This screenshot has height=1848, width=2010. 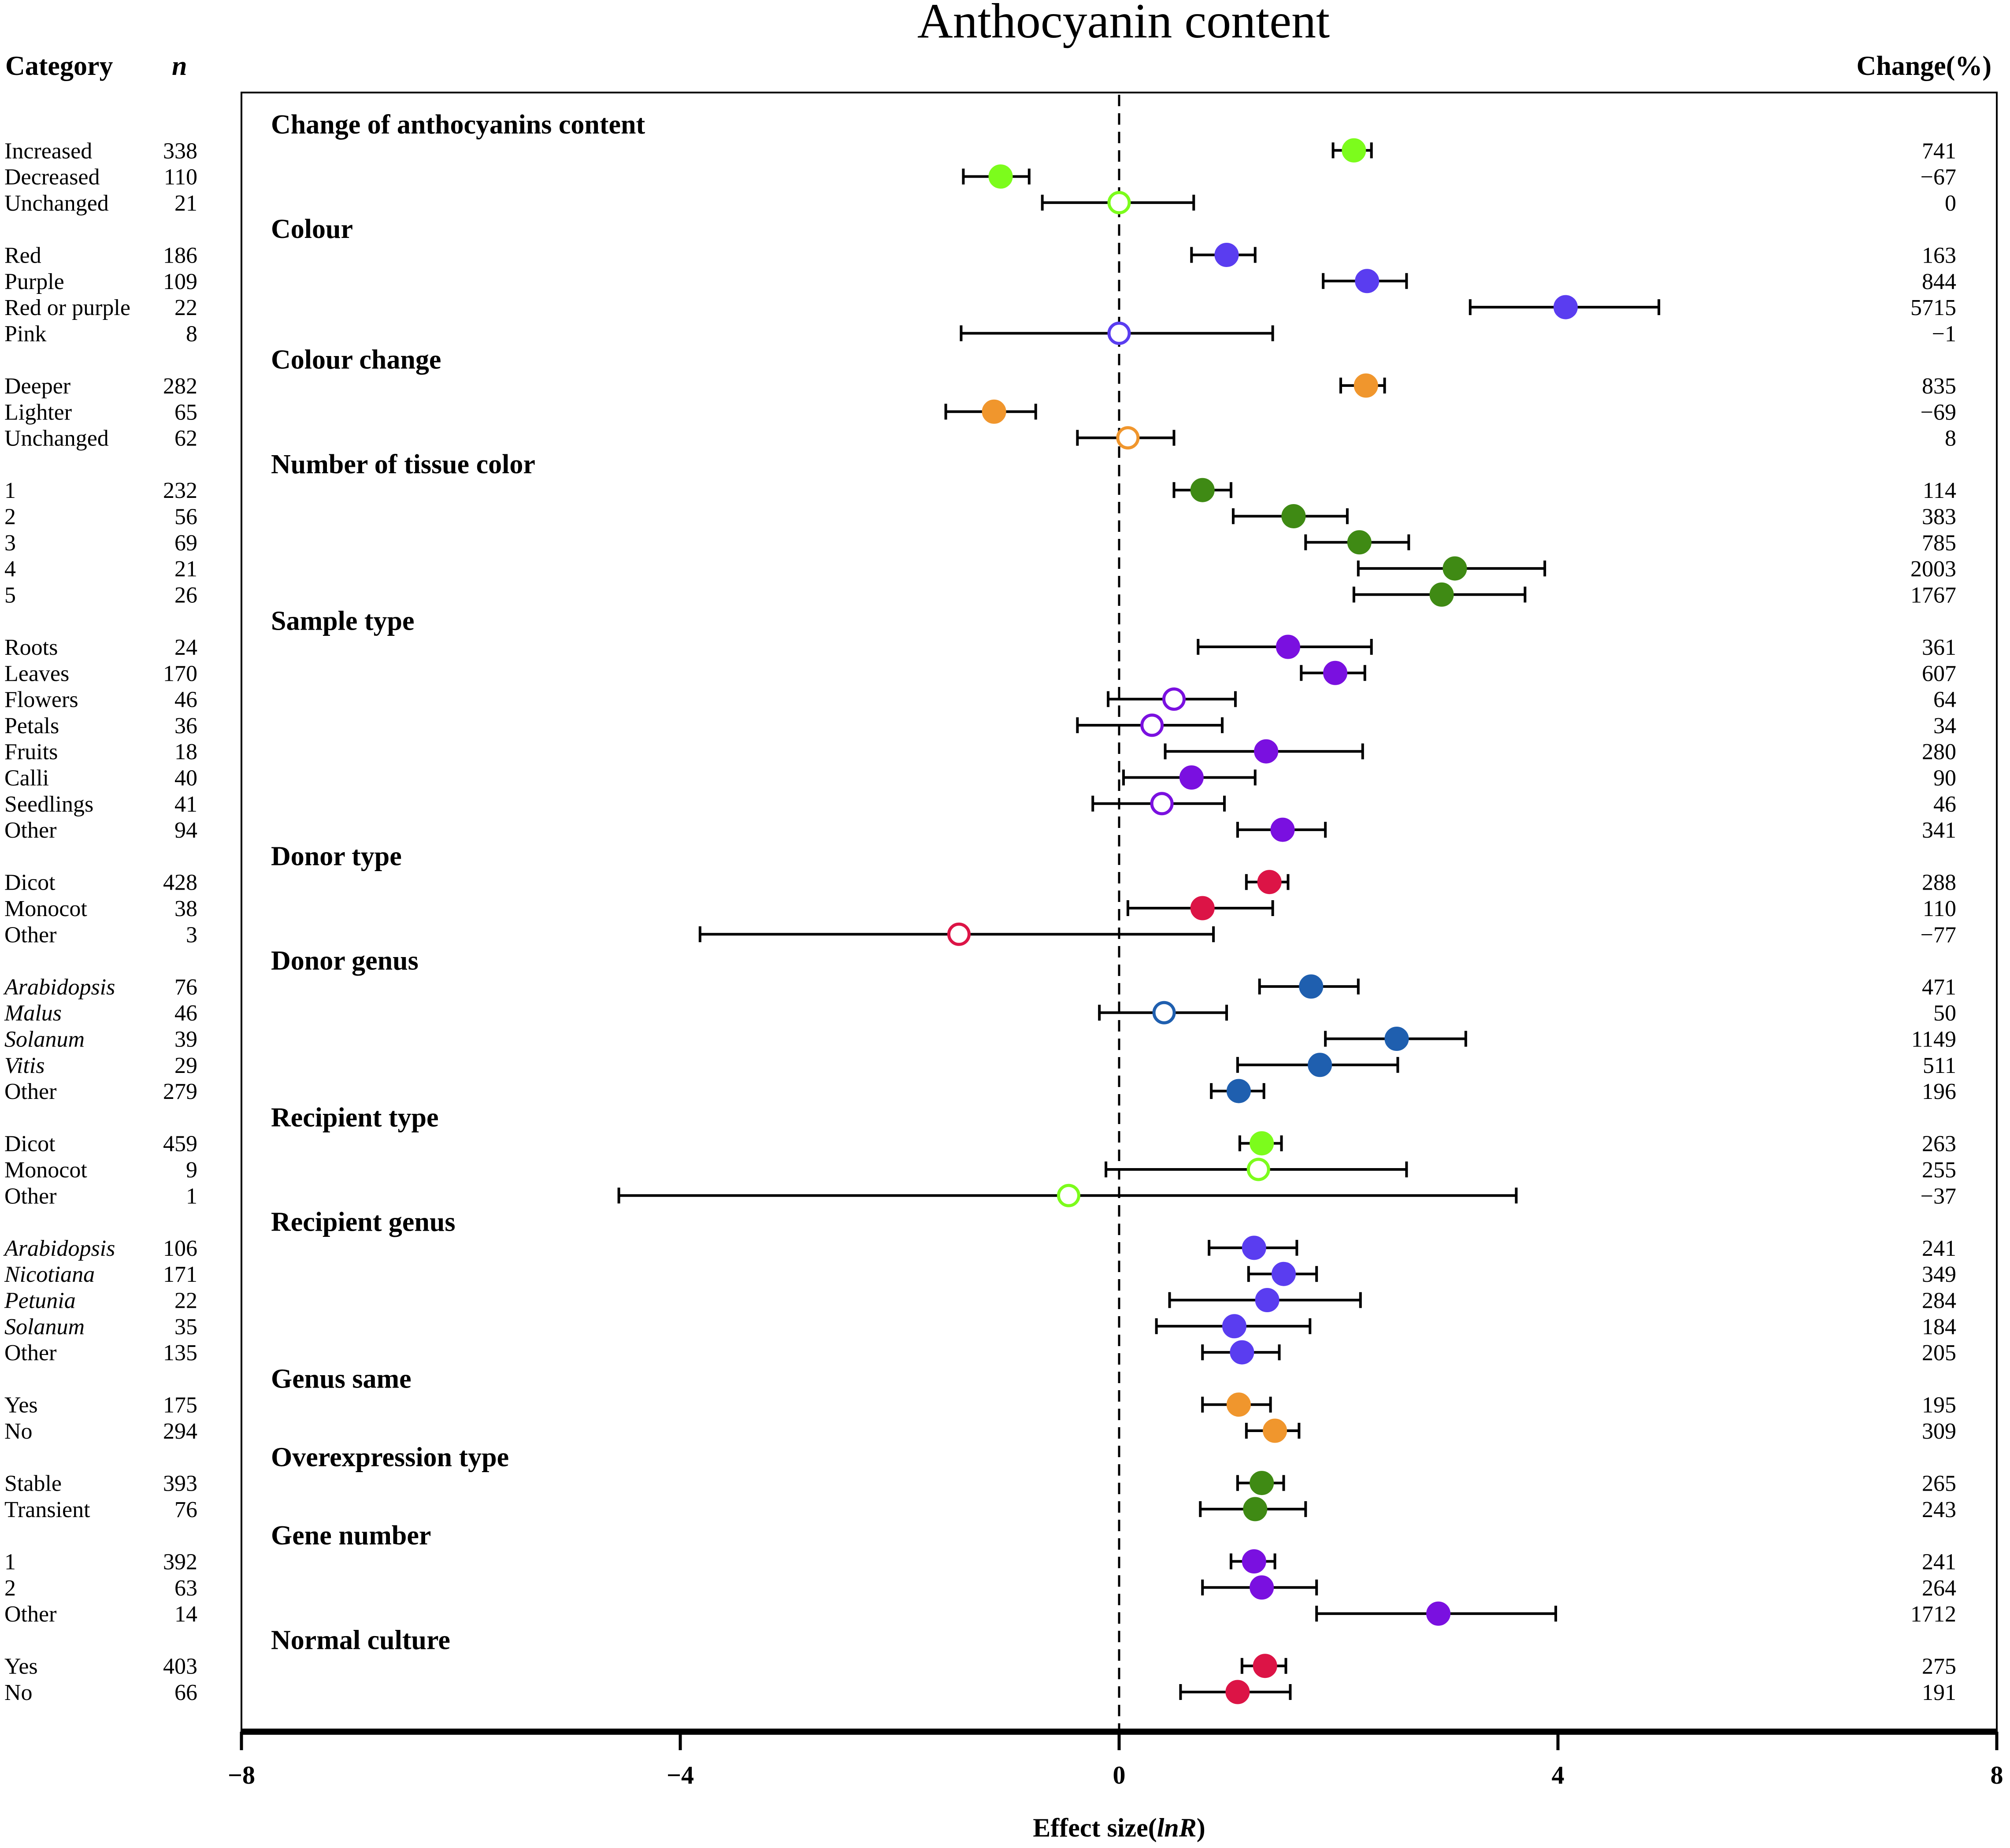 What do you see at coordinates (1201, 1827) in the screenshot?
I see `x-axis-label-suffix: )` at bounding box center [1201, 1827].